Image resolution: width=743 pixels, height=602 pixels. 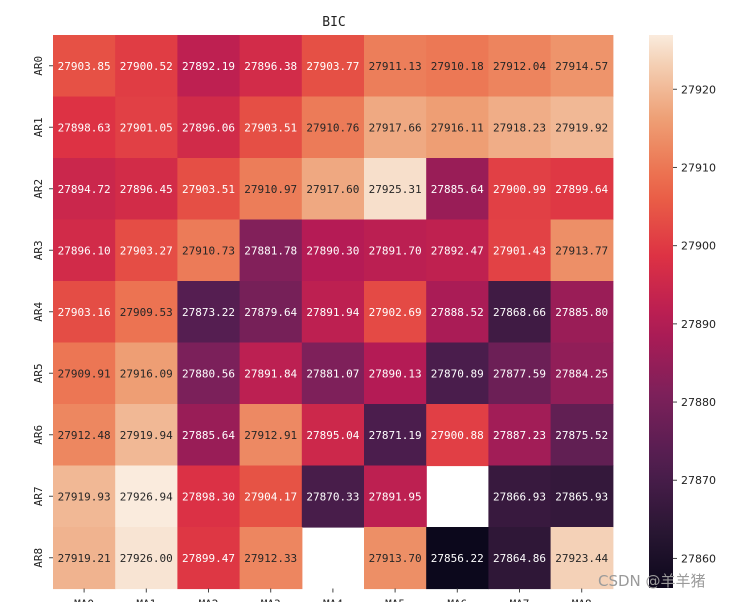 I want to click on colorbar-tick-label: 27890, so click(x=698, y=324).